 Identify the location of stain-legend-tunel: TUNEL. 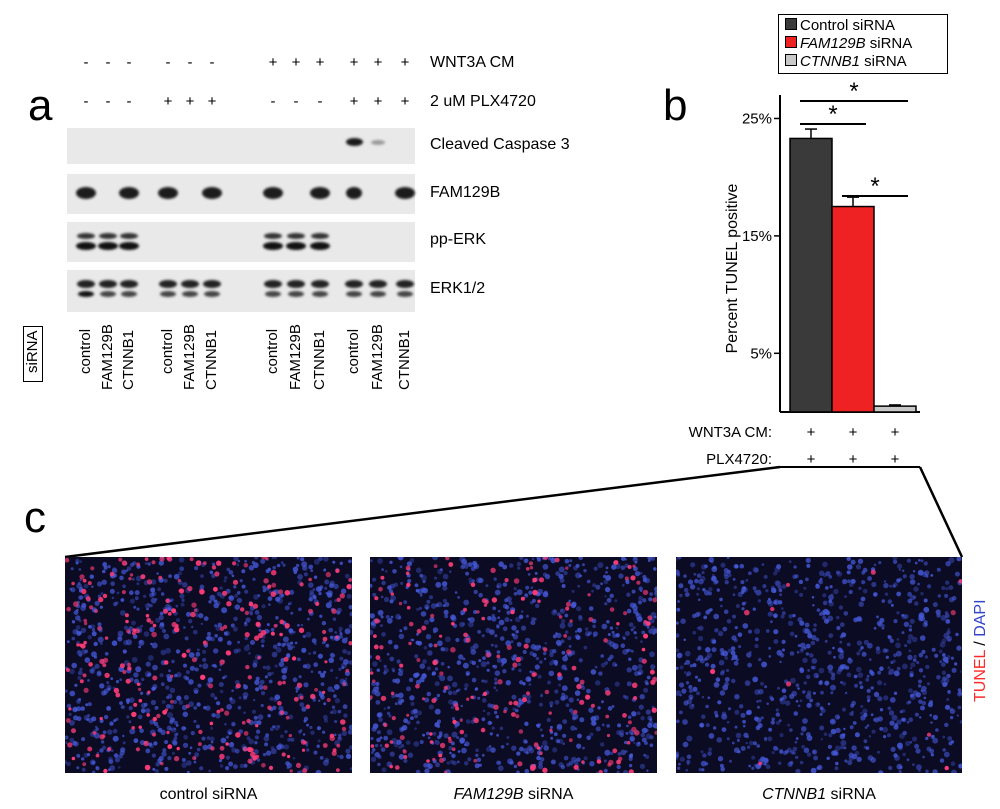
(980, 676).